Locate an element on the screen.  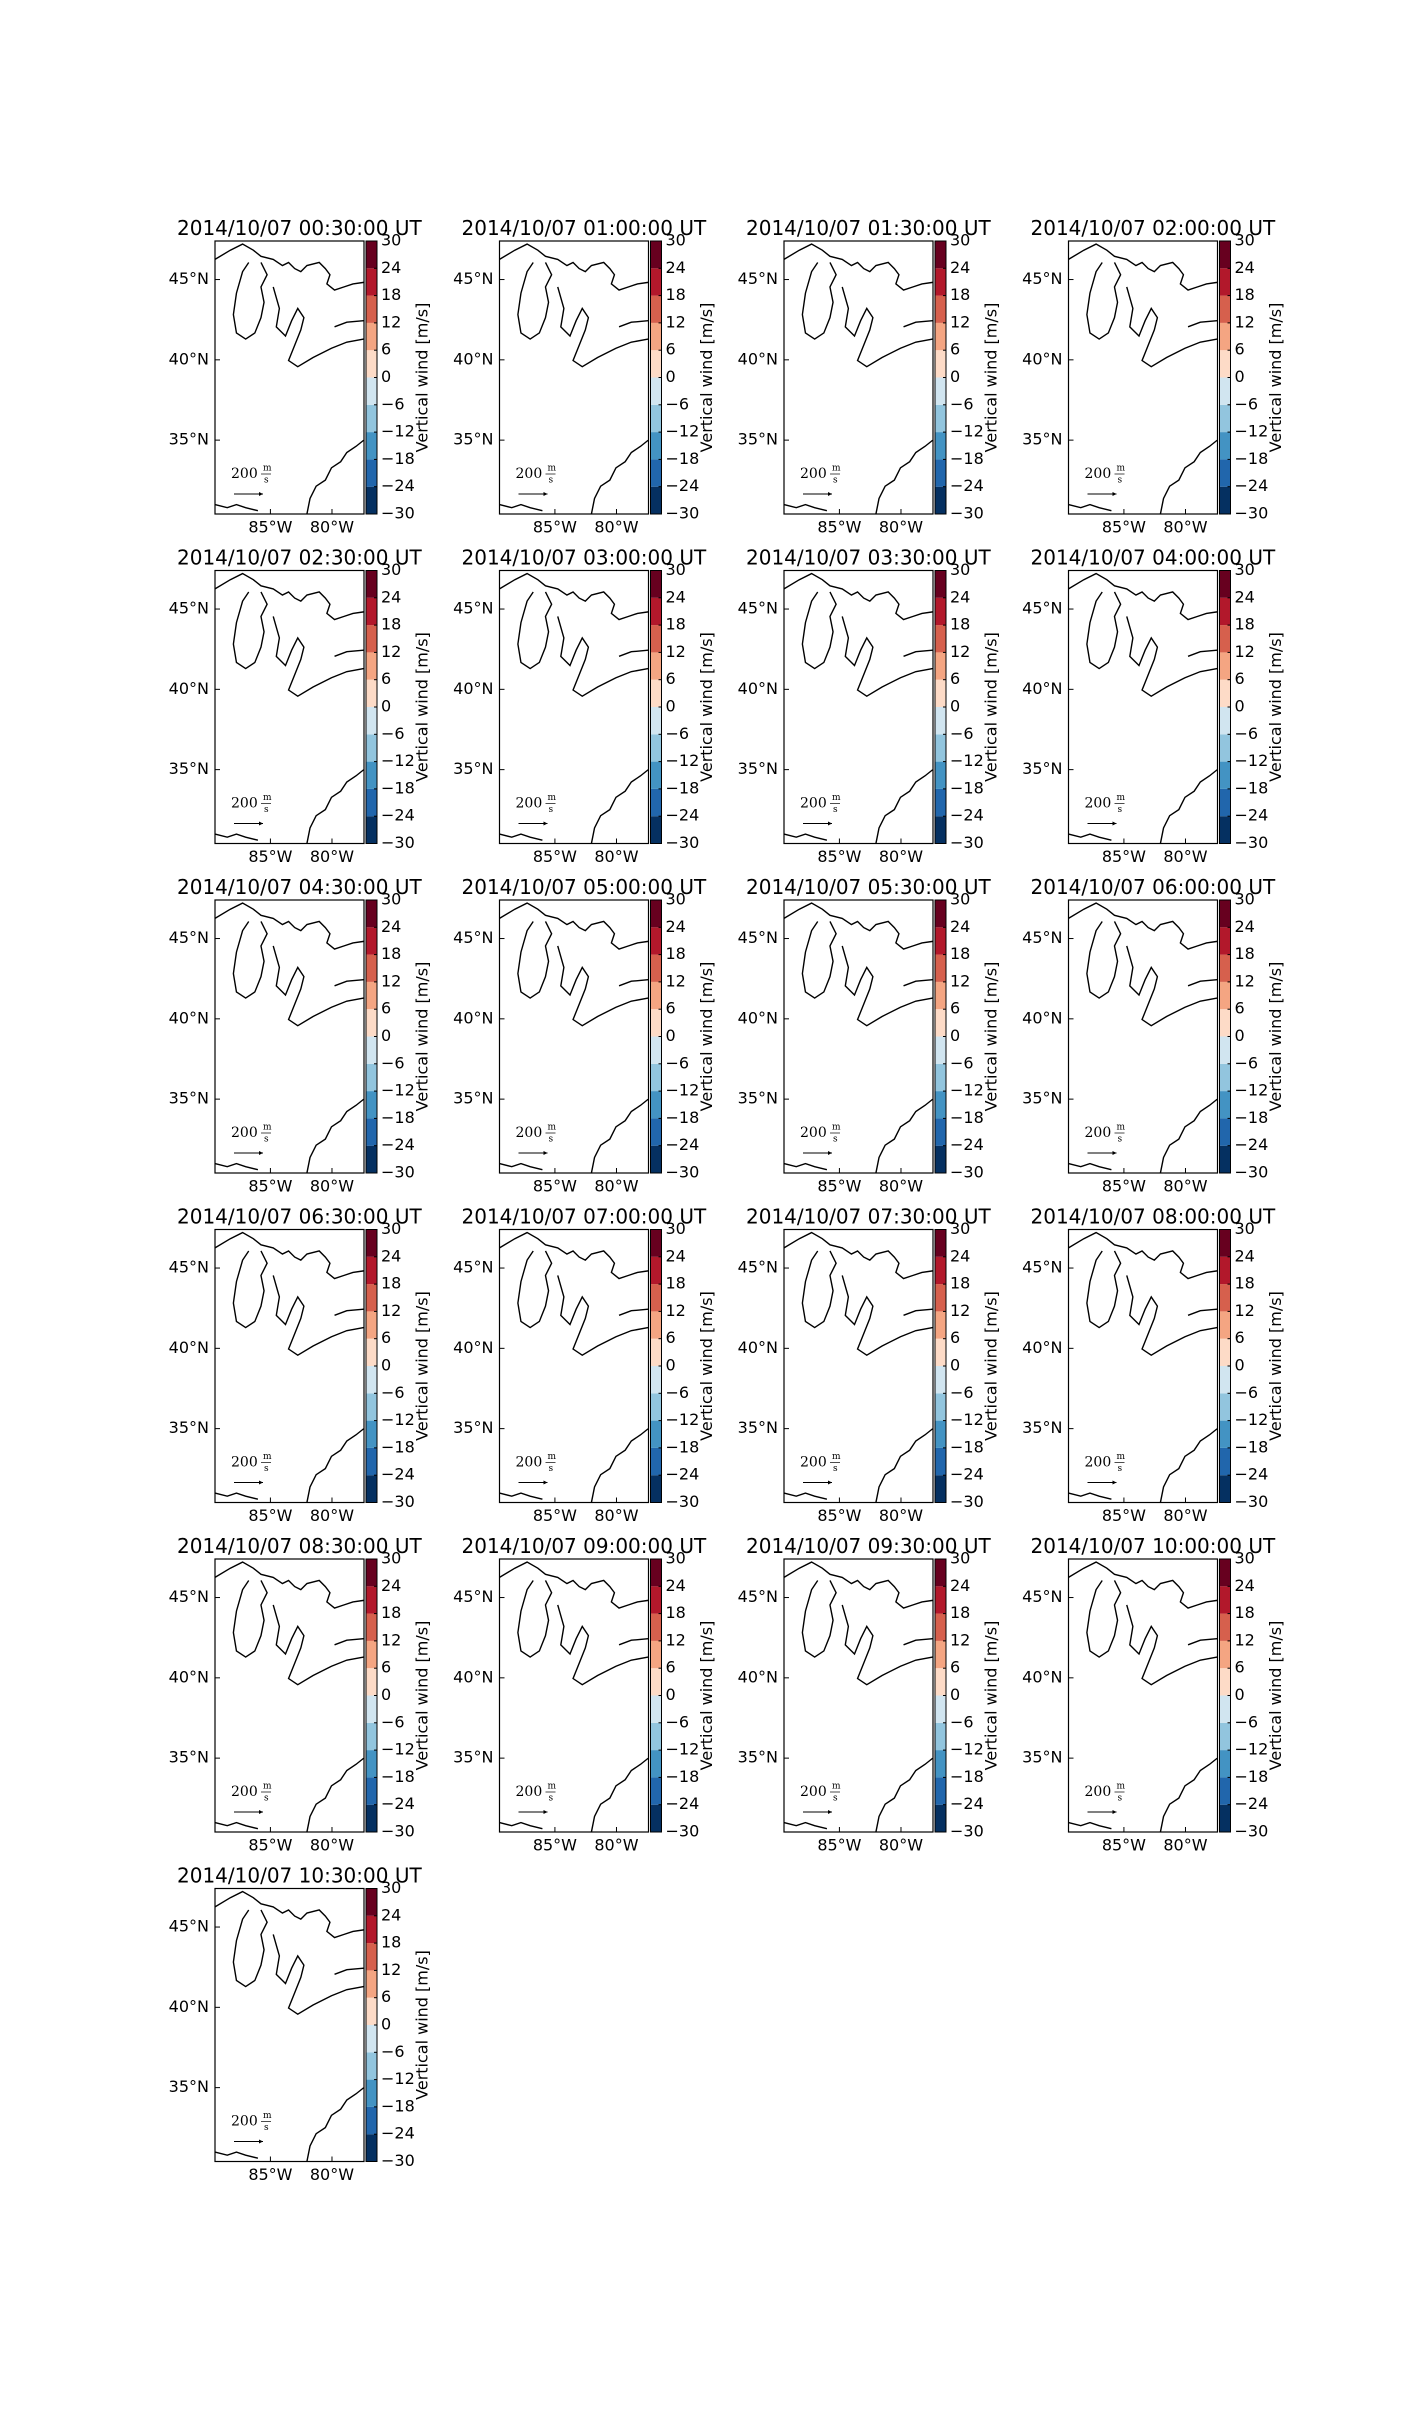
lat-tick-label: 35°N is located at coordinates (473, 1427).